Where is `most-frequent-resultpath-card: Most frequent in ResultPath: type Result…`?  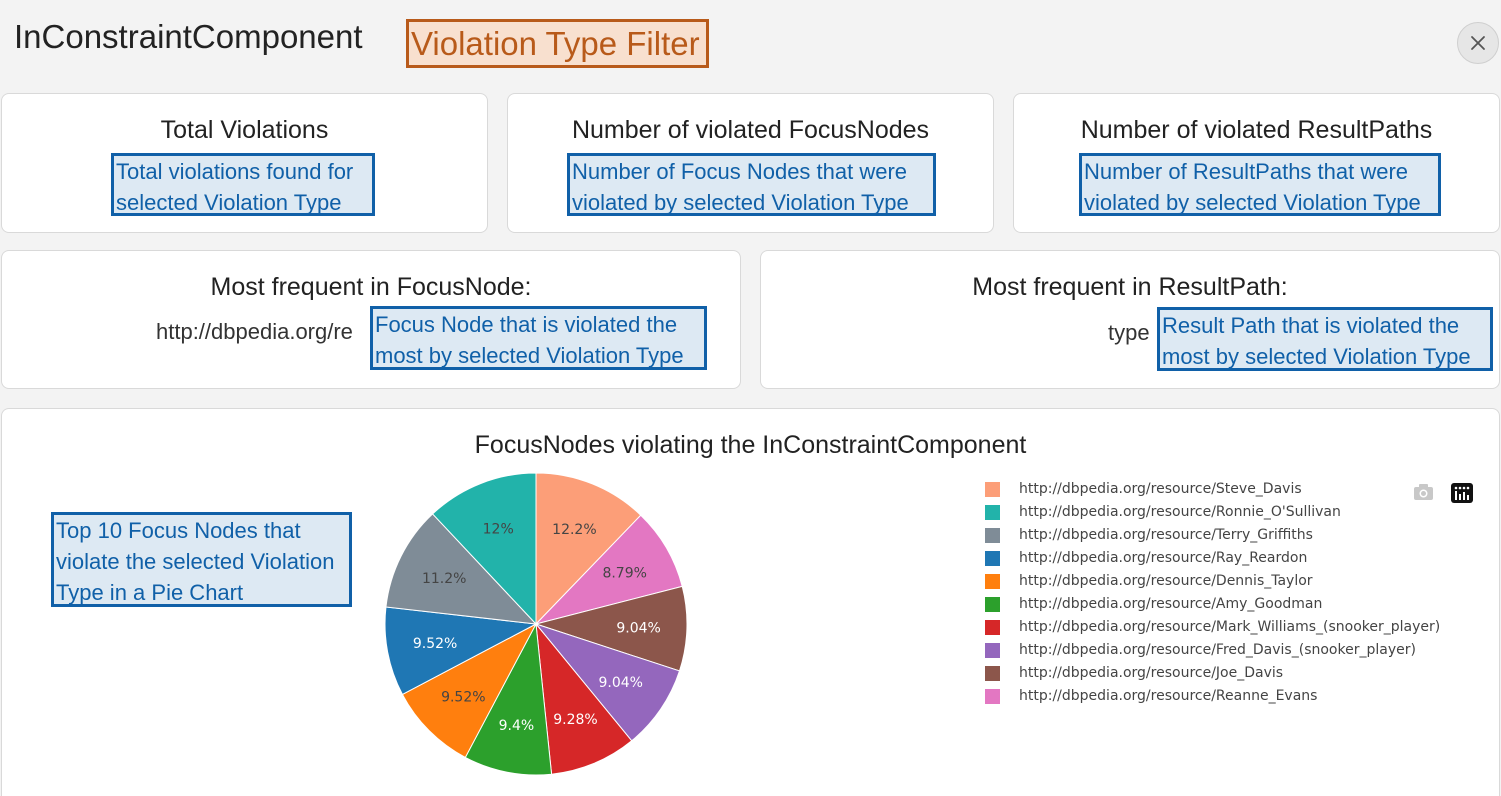 most-frequent-resultpath-card: Most frequent in ResultPath: type Result… is located at coordinates (1130, 319).